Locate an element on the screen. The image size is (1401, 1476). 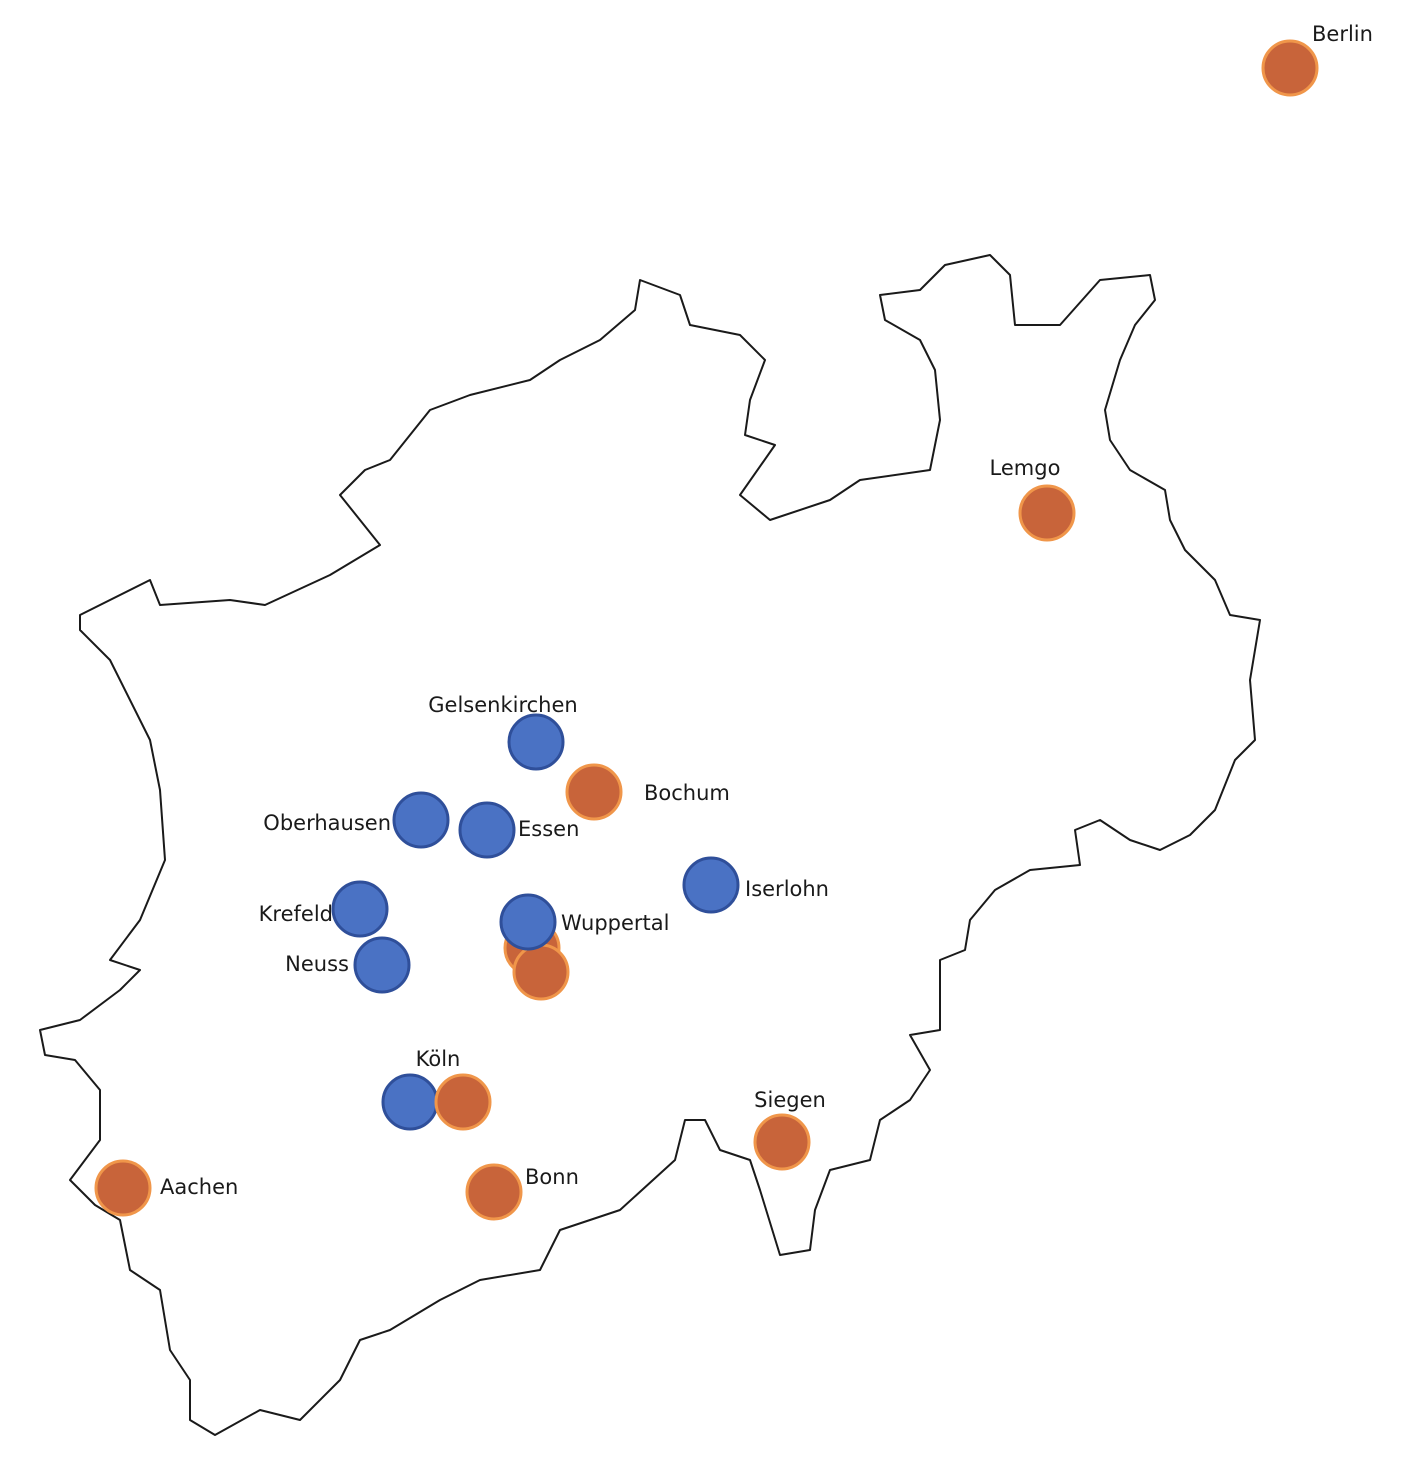
city-label: Siegen is located at coordinates (790, 1100).